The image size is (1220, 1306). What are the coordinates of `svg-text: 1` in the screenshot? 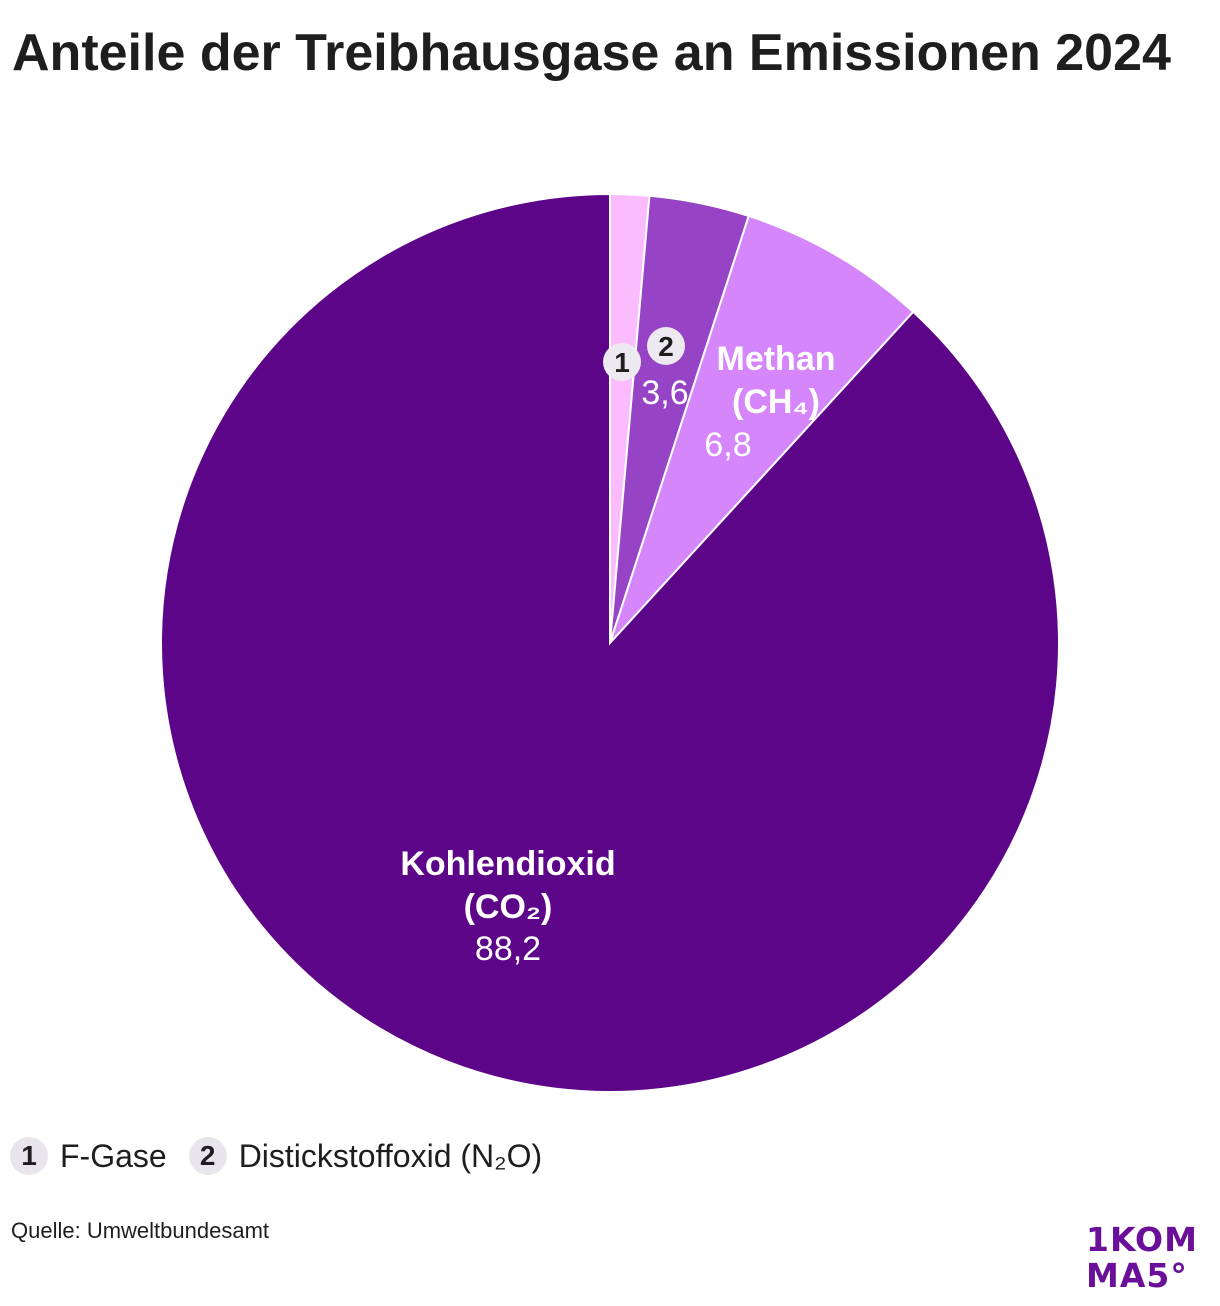 It's located at (622, 362).